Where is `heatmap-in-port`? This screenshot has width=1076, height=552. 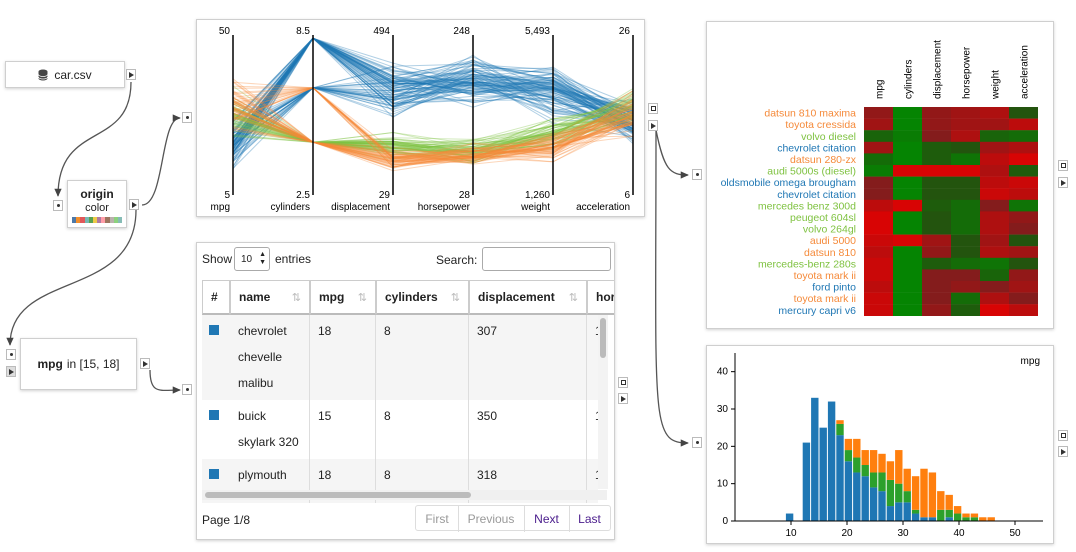
heatmap-in-port is located at coordinates (697, 174).